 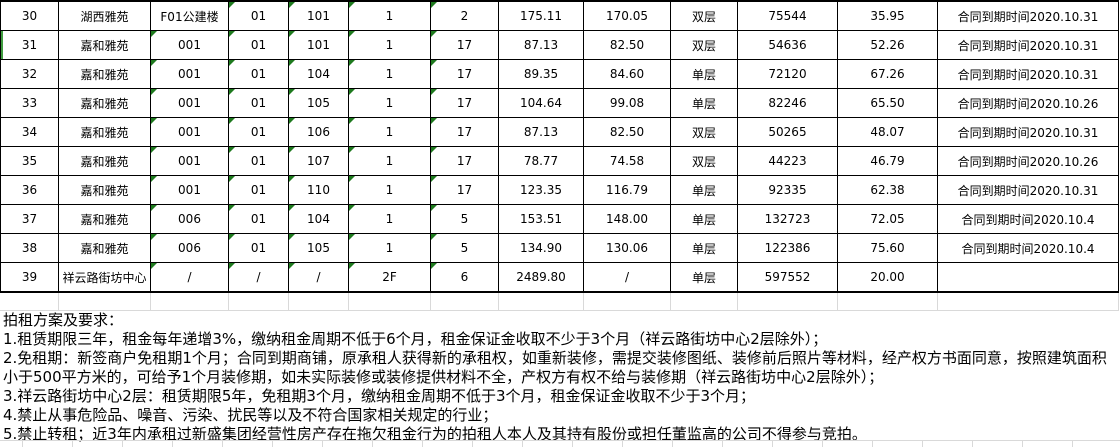 What do you see at coordinates (541, 277) in the screenshot?
I see `table-cell: 2489.80` at bounding box center [541, 277].